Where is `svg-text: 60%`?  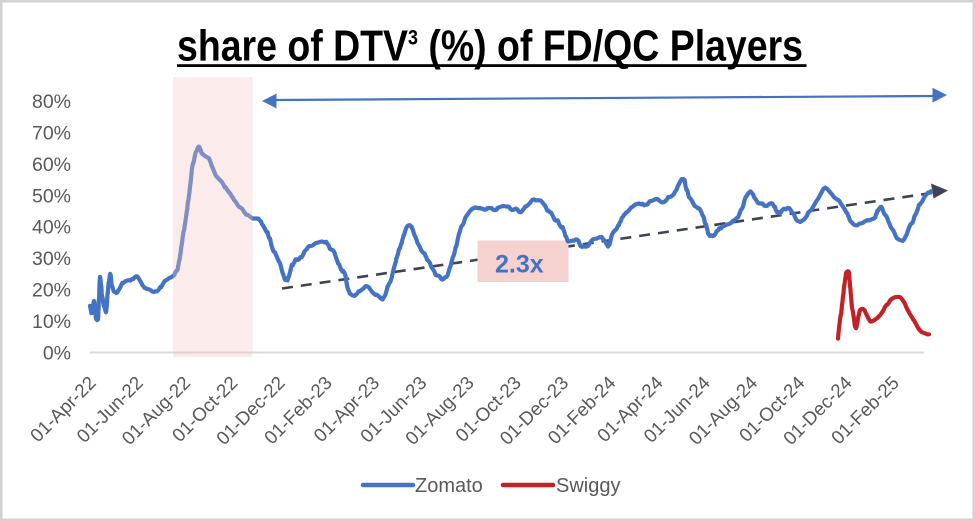 svg-text: 60% is located at coordinates (51, 165).